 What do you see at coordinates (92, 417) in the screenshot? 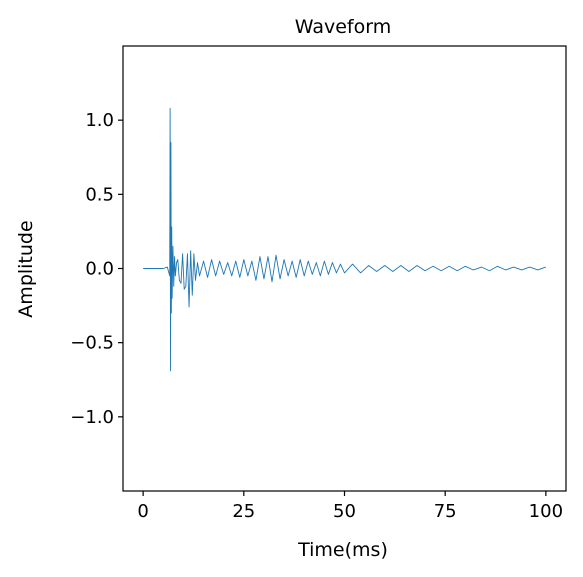
I see `y-tick-label: −1.0` at bounding box center [92, 417].